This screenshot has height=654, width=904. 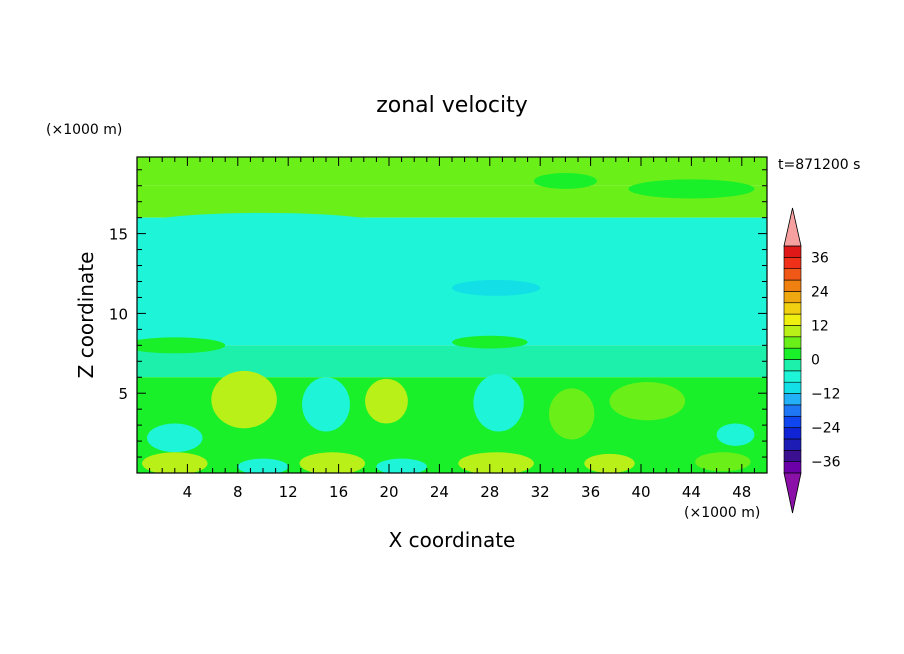 What do you see at coordinates (826, 429) in the screenshot?
I see `colorbar-label: −24` at bounding box center [826, 429].